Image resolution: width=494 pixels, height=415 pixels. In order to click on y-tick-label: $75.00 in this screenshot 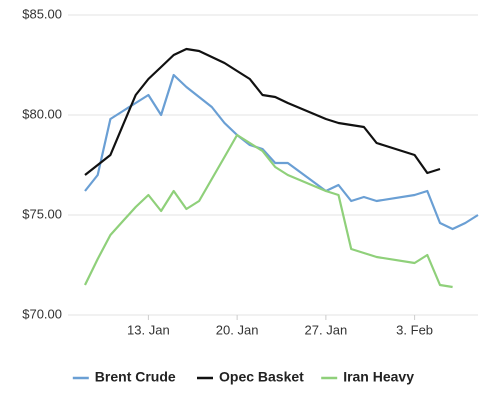, I will do `click(42, 213)`.